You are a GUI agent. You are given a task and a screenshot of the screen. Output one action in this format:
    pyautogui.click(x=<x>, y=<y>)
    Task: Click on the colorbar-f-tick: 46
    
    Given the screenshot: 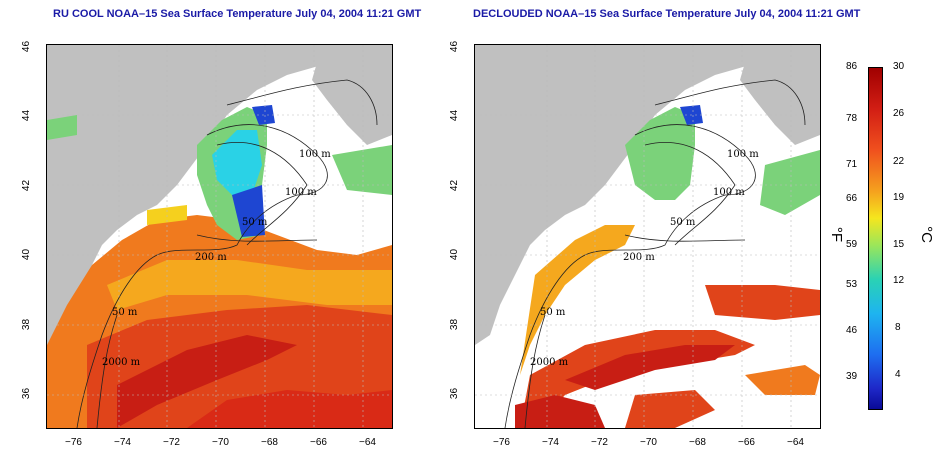 What is the action you would take?
    pyautogui.click(x=852, y=330)
    